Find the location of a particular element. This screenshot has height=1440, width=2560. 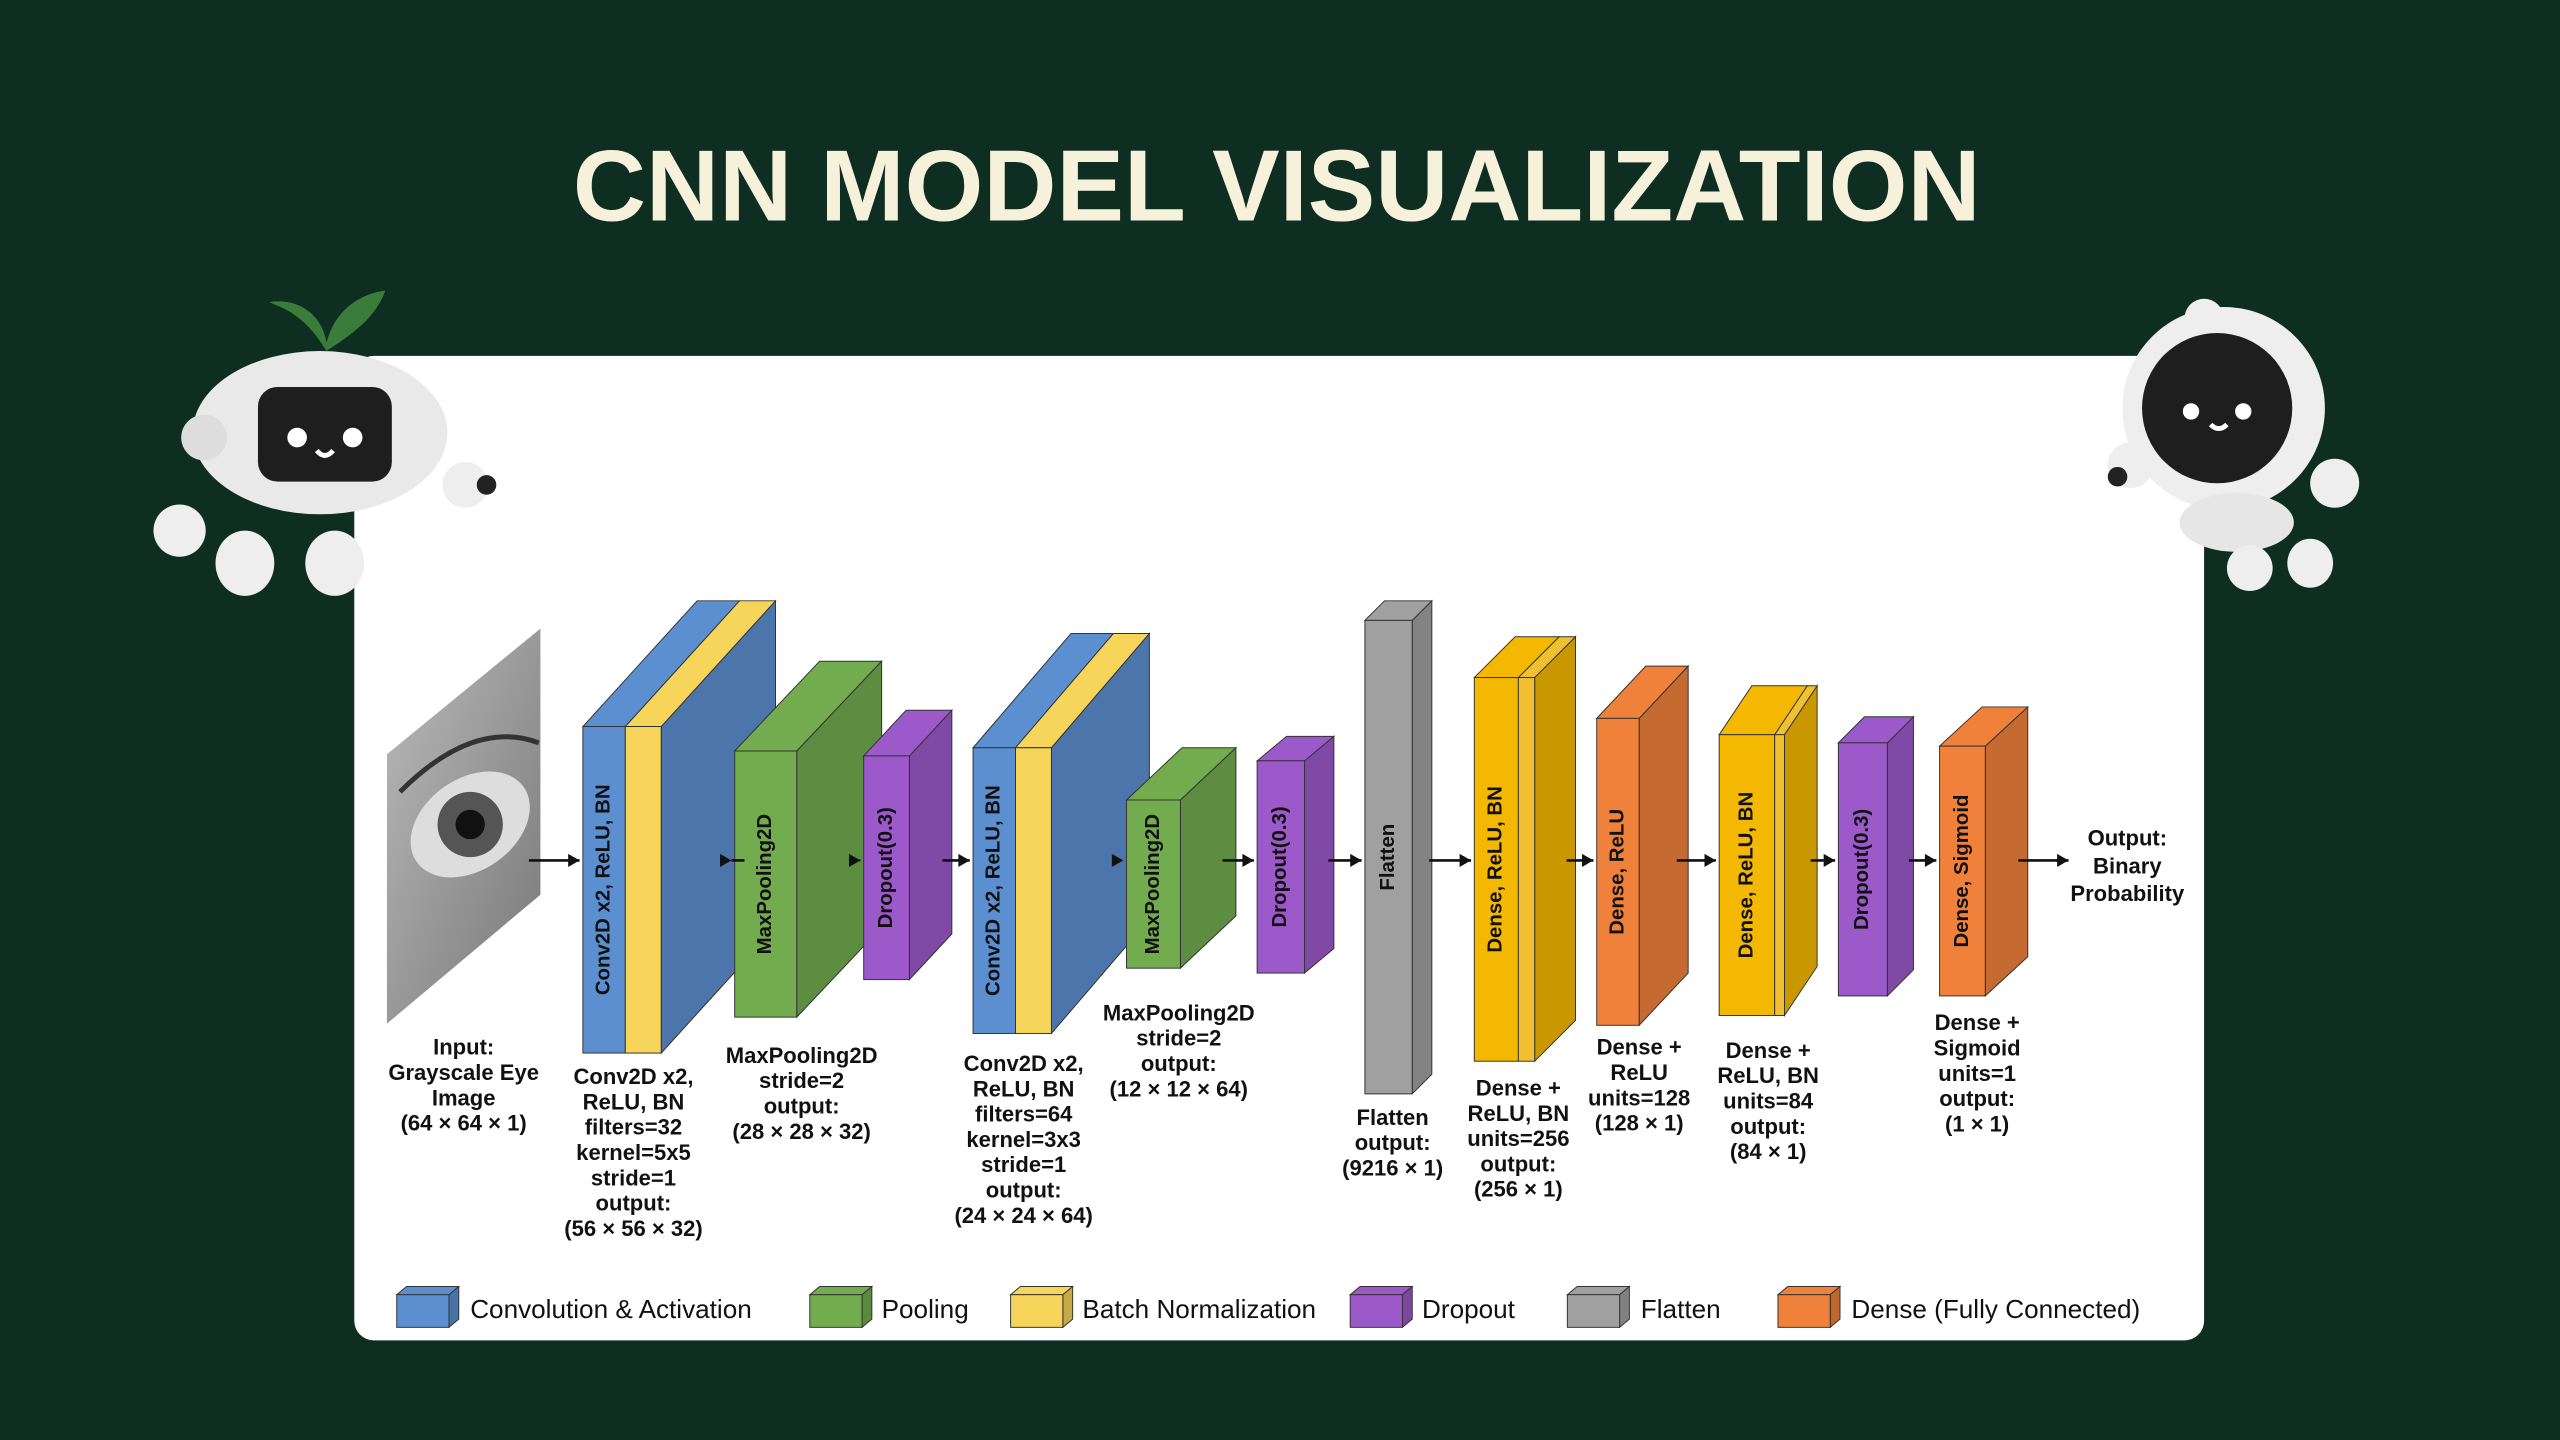

input-image is located at coordinates (463, 826).